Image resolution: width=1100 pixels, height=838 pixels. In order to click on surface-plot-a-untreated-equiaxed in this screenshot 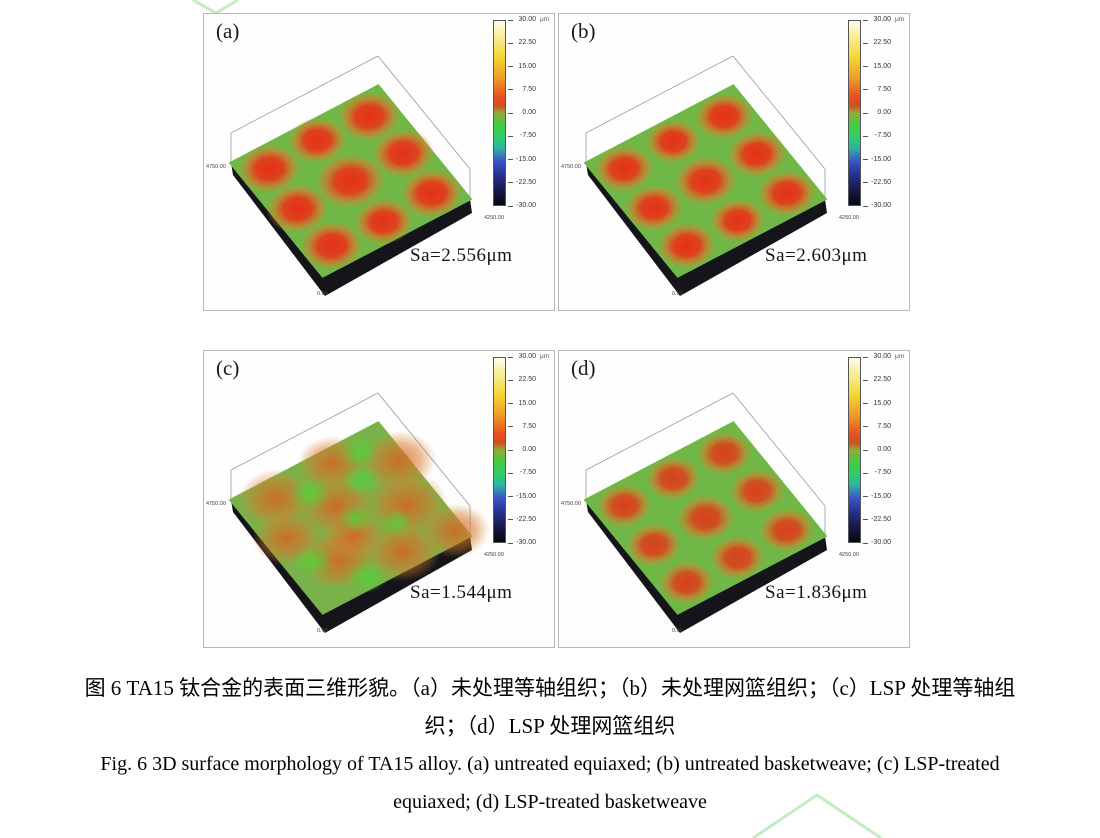, I will do `click(350, 175)`.